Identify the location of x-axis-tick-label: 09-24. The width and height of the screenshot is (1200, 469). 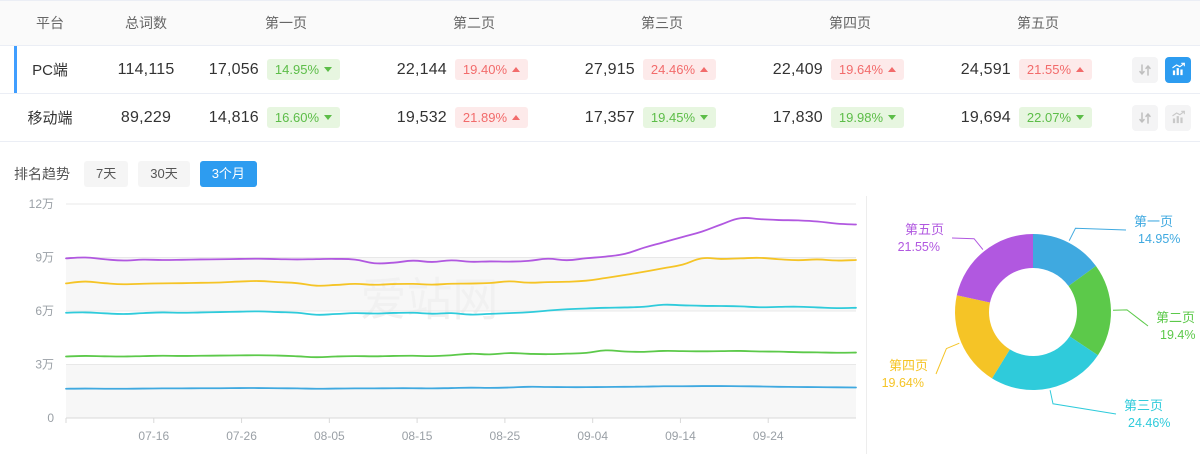
(768, 436).